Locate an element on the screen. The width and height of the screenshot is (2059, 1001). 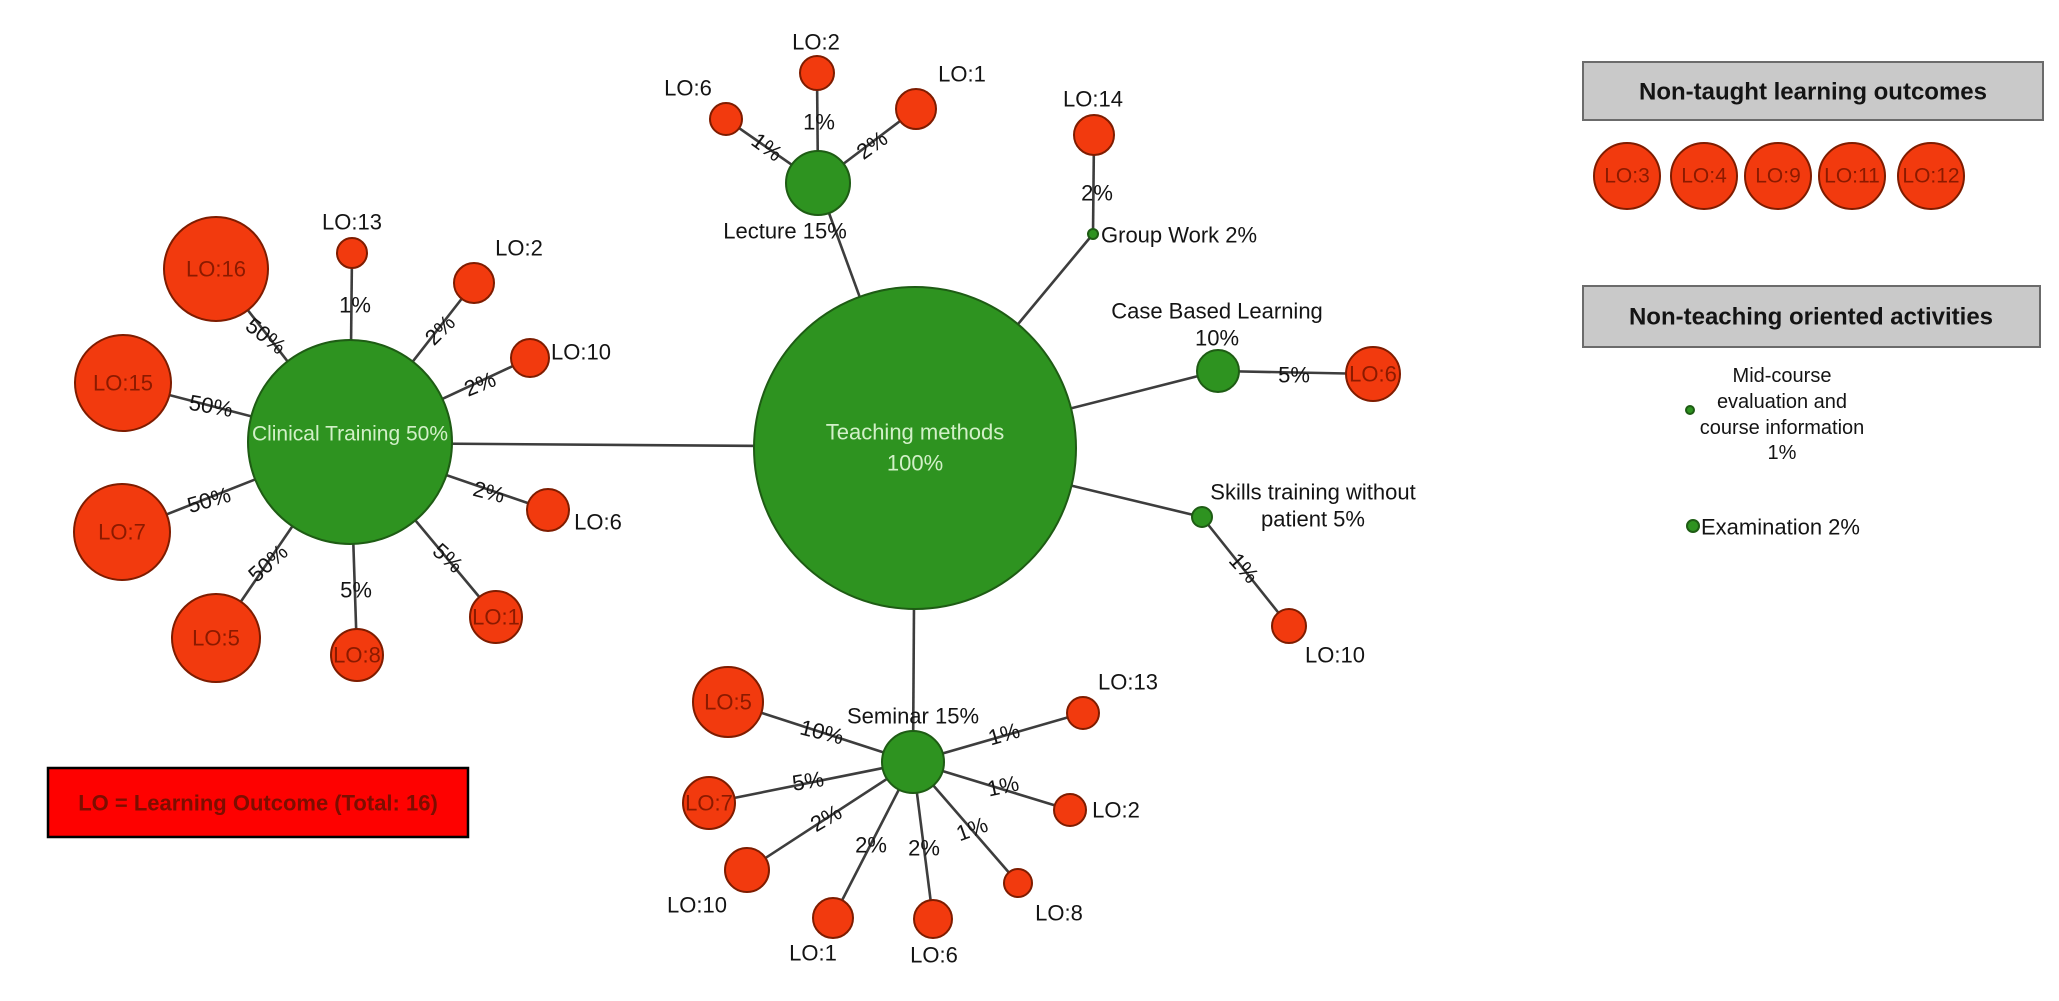
clinical-lo16-label: LO:16 is located at coordinates (216, 269).